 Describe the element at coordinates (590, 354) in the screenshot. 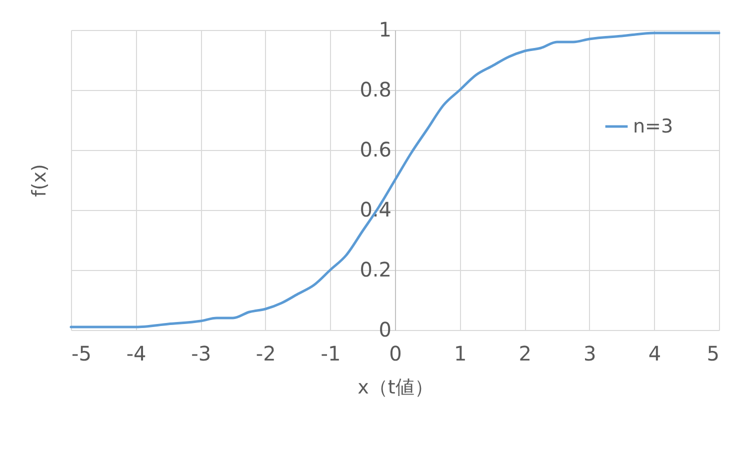

I see `x-tick-label: 3` at that location.